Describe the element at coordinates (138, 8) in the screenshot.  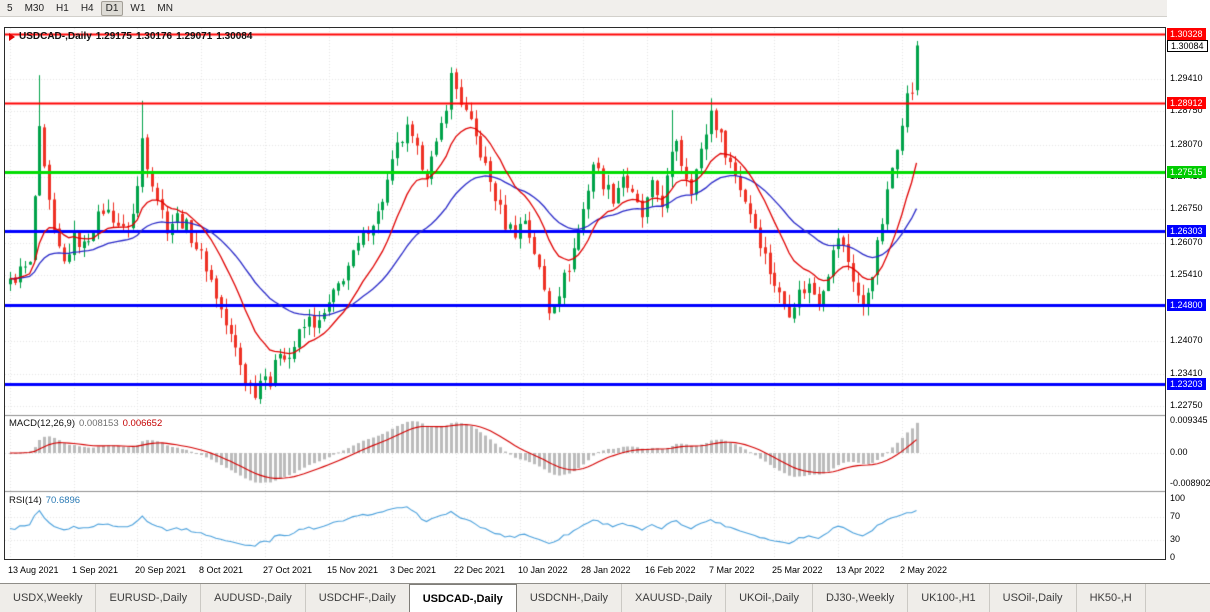
I see `timeframe-button-w1: W1` at that location.